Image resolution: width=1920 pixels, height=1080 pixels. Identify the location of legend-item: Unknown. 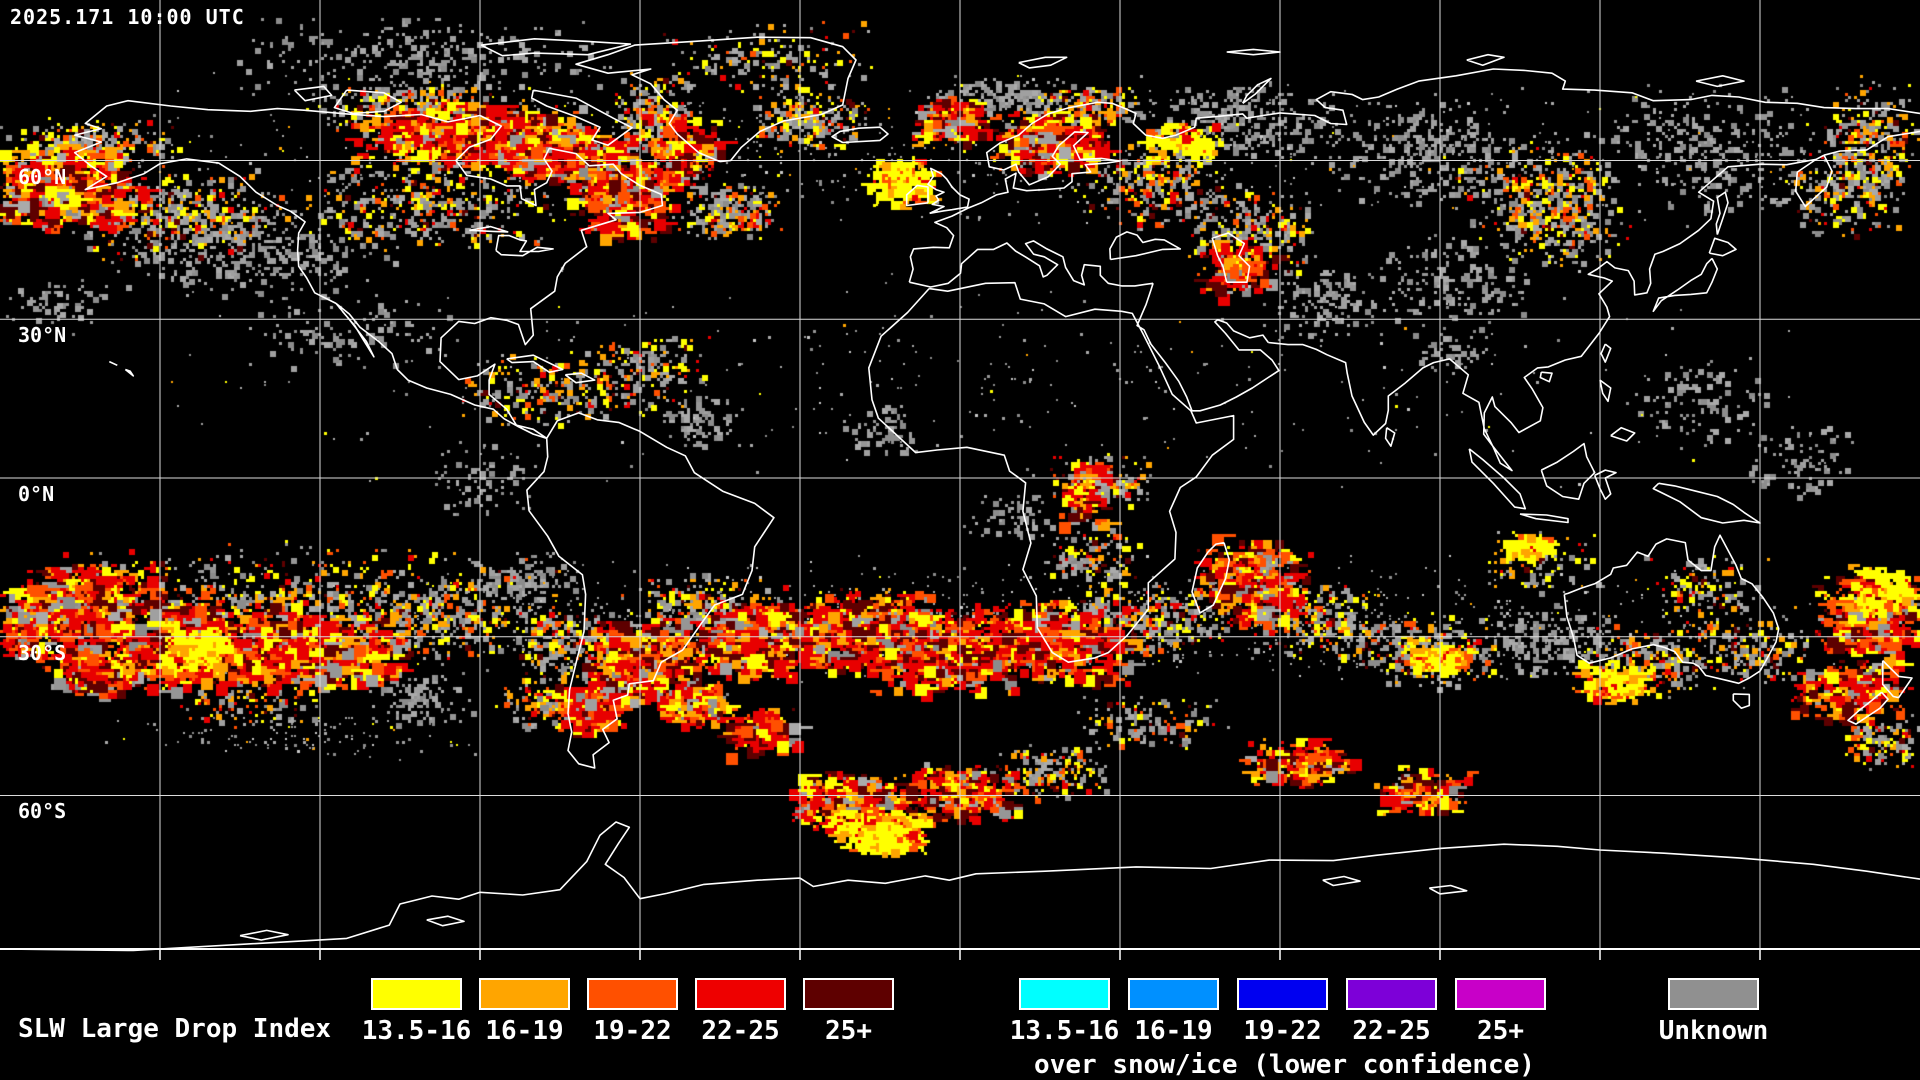
(1713, 1012).